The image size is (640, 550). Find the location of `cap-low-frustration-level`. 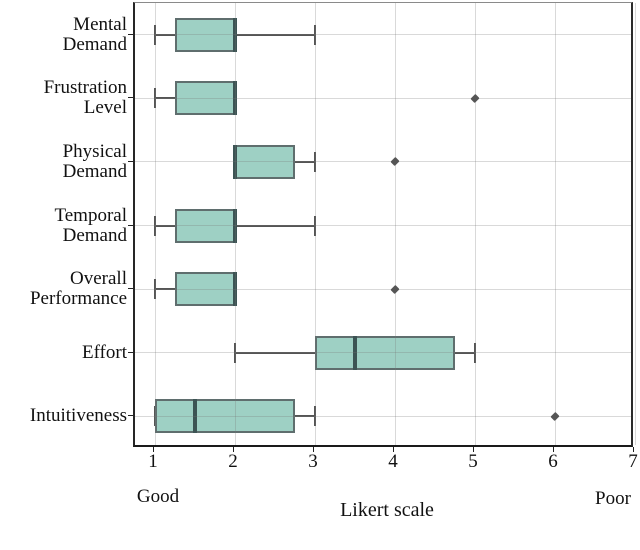

cap-low-frustration-level is located at coordinates (155, 98).